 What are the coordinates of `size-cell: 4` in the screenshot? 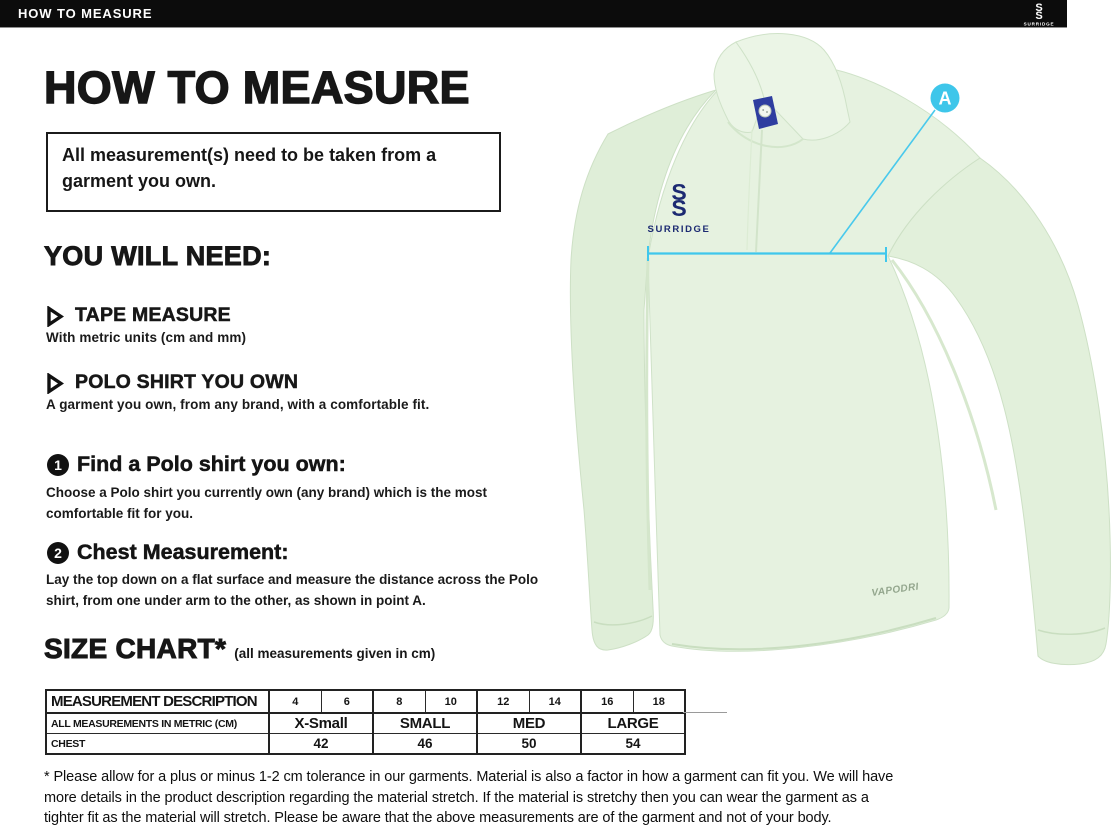 It's located at (295, 701).